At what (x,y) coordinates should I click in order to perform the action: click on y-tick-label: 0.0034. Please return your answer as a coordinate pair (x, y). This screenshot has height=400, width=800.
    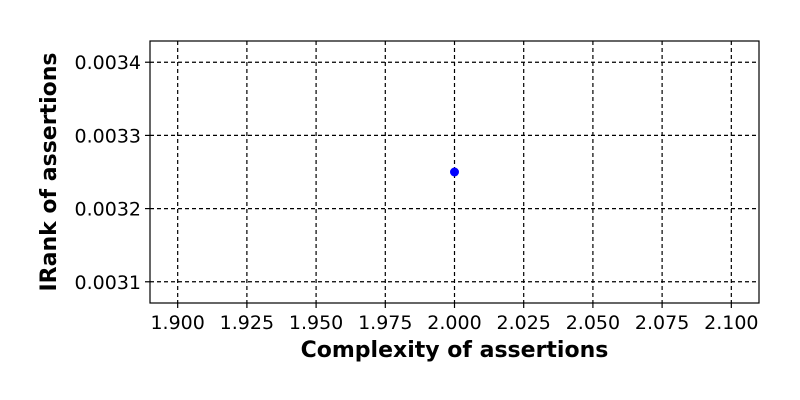
    Looking at the image, I should click on (108, 63).